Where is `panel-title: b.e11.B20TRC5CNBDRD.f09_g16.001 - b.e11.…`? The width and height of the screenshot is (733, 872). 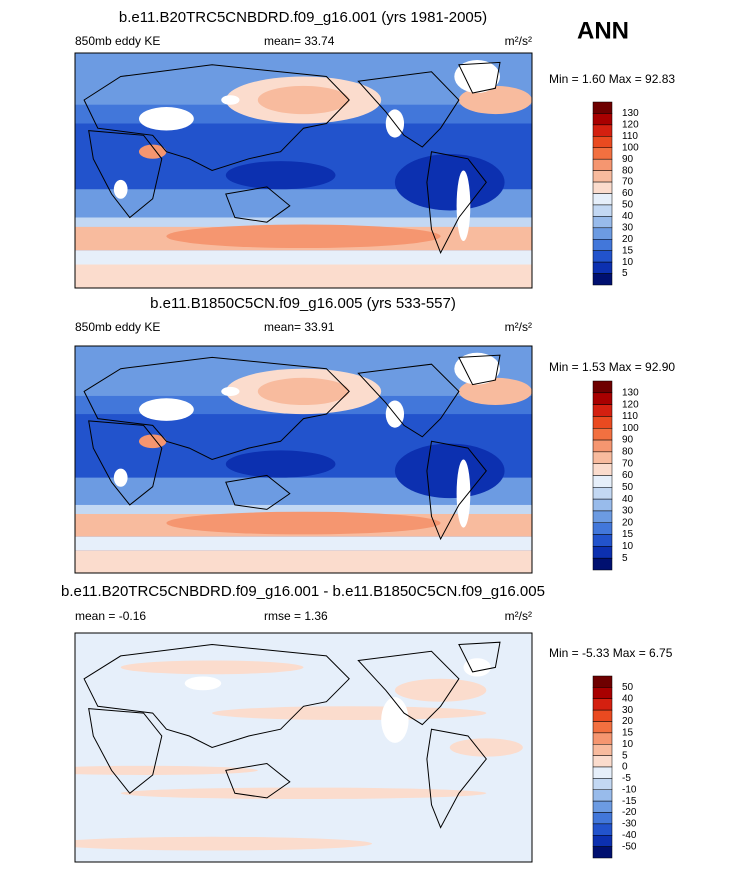 panel-title: b.e11.B20TRC5CNBDRD.f09_g16.001 - b.e11.… is located at coordinates (303, 591).